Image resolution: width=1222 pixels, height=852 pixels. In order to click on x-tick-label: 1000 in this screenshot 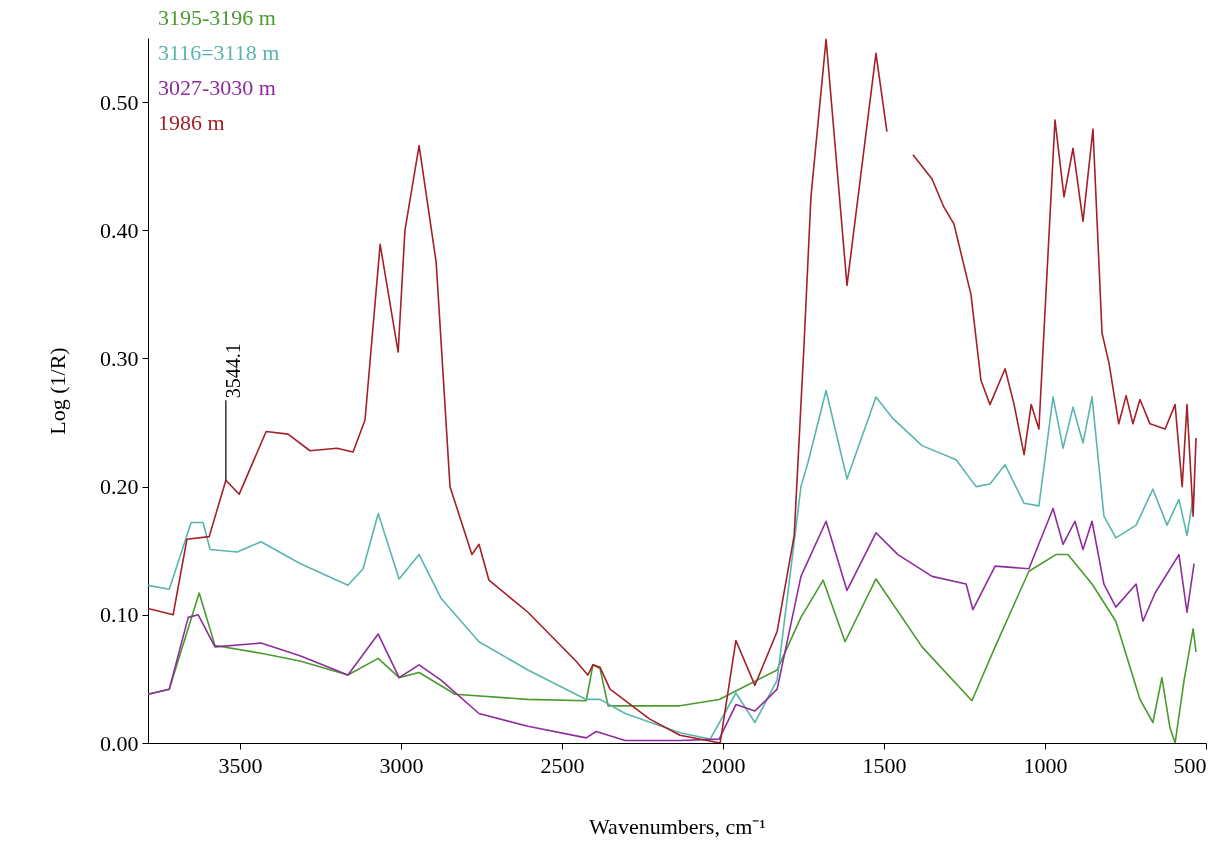, I will do `click(1045, 765)`.